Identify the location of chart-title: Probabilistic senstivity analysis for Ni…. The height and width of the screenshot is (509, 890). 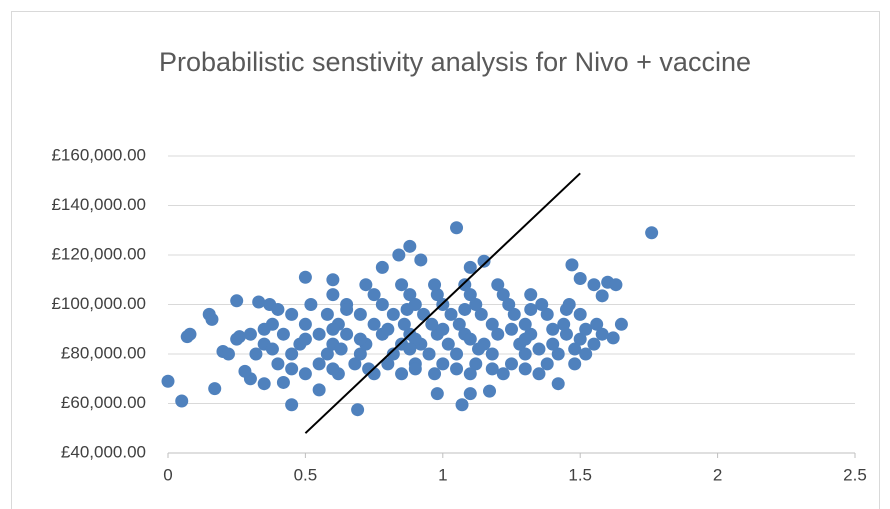
(455, 62).